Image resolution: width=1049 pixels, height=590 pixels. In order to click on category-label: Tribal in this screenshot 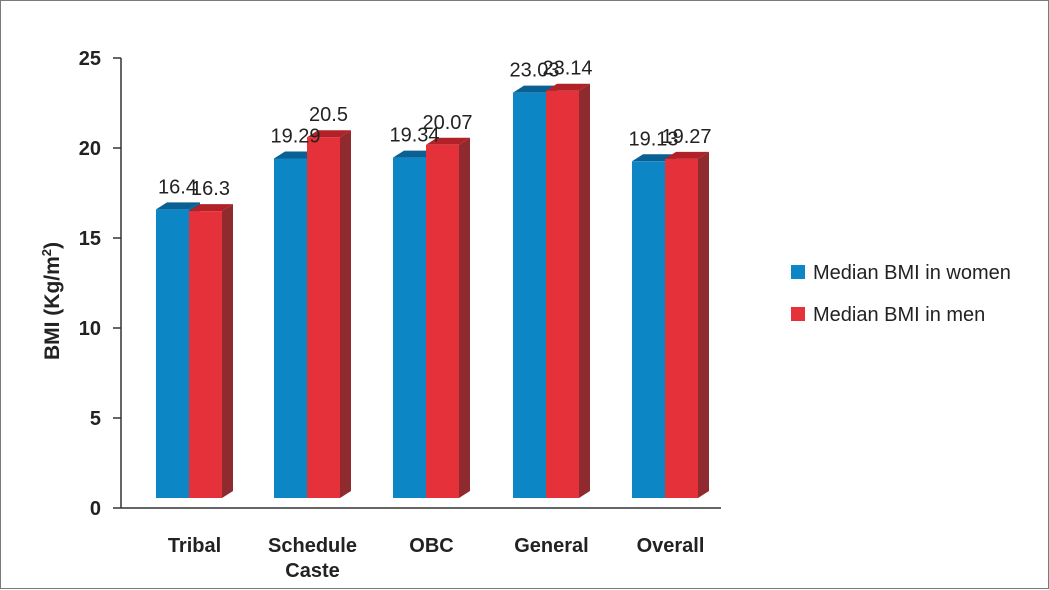, I will do `click(194, 546)`.